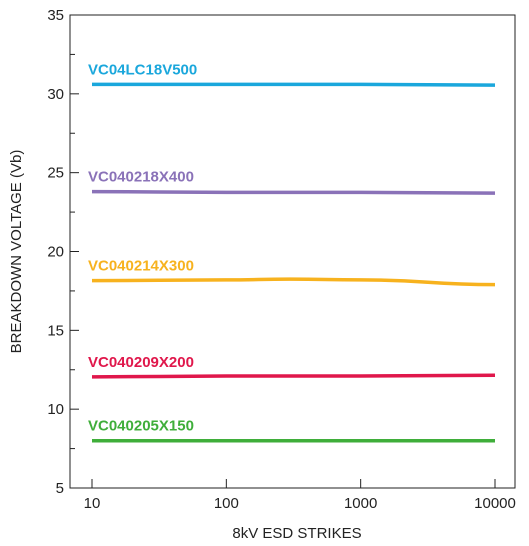 The image size is (529, 546). Describe the element at coordinates (495, 503) in the screenshot. I see `x-tick-label: 10000` at that location.